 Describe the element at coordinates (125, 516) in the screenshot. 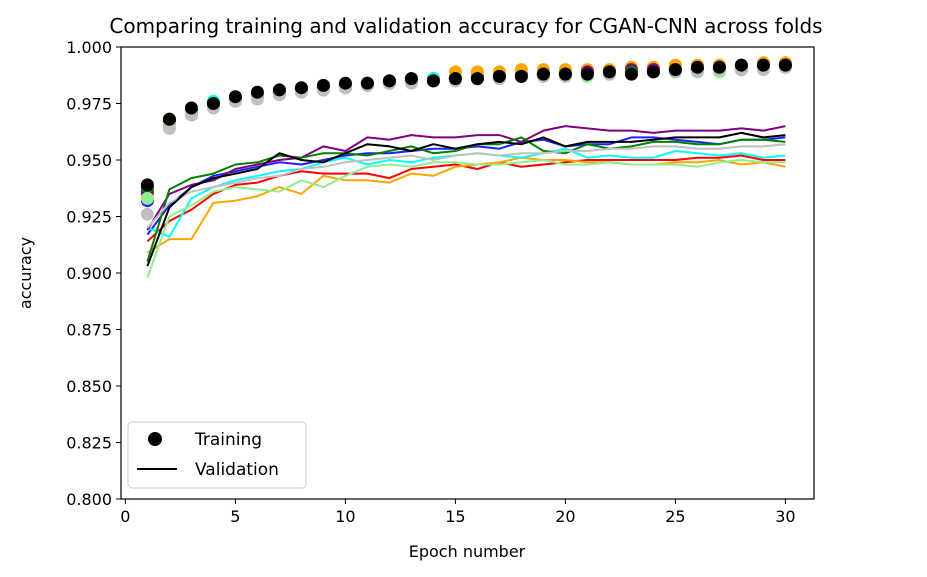

I see `x-tick-label: 0` at that location.